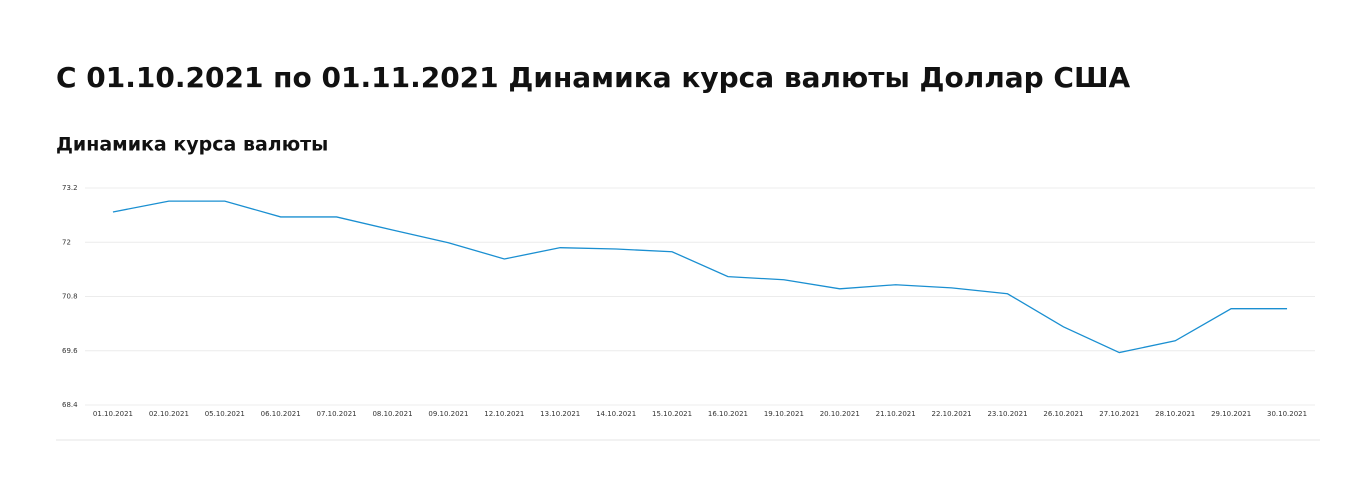 This screenshot has width=1360, height=489. What do you see at coordinates (225, 414) in the screenshot?
I see `x-tick-label: 05.10.2021` at bounding box center [225, 414].